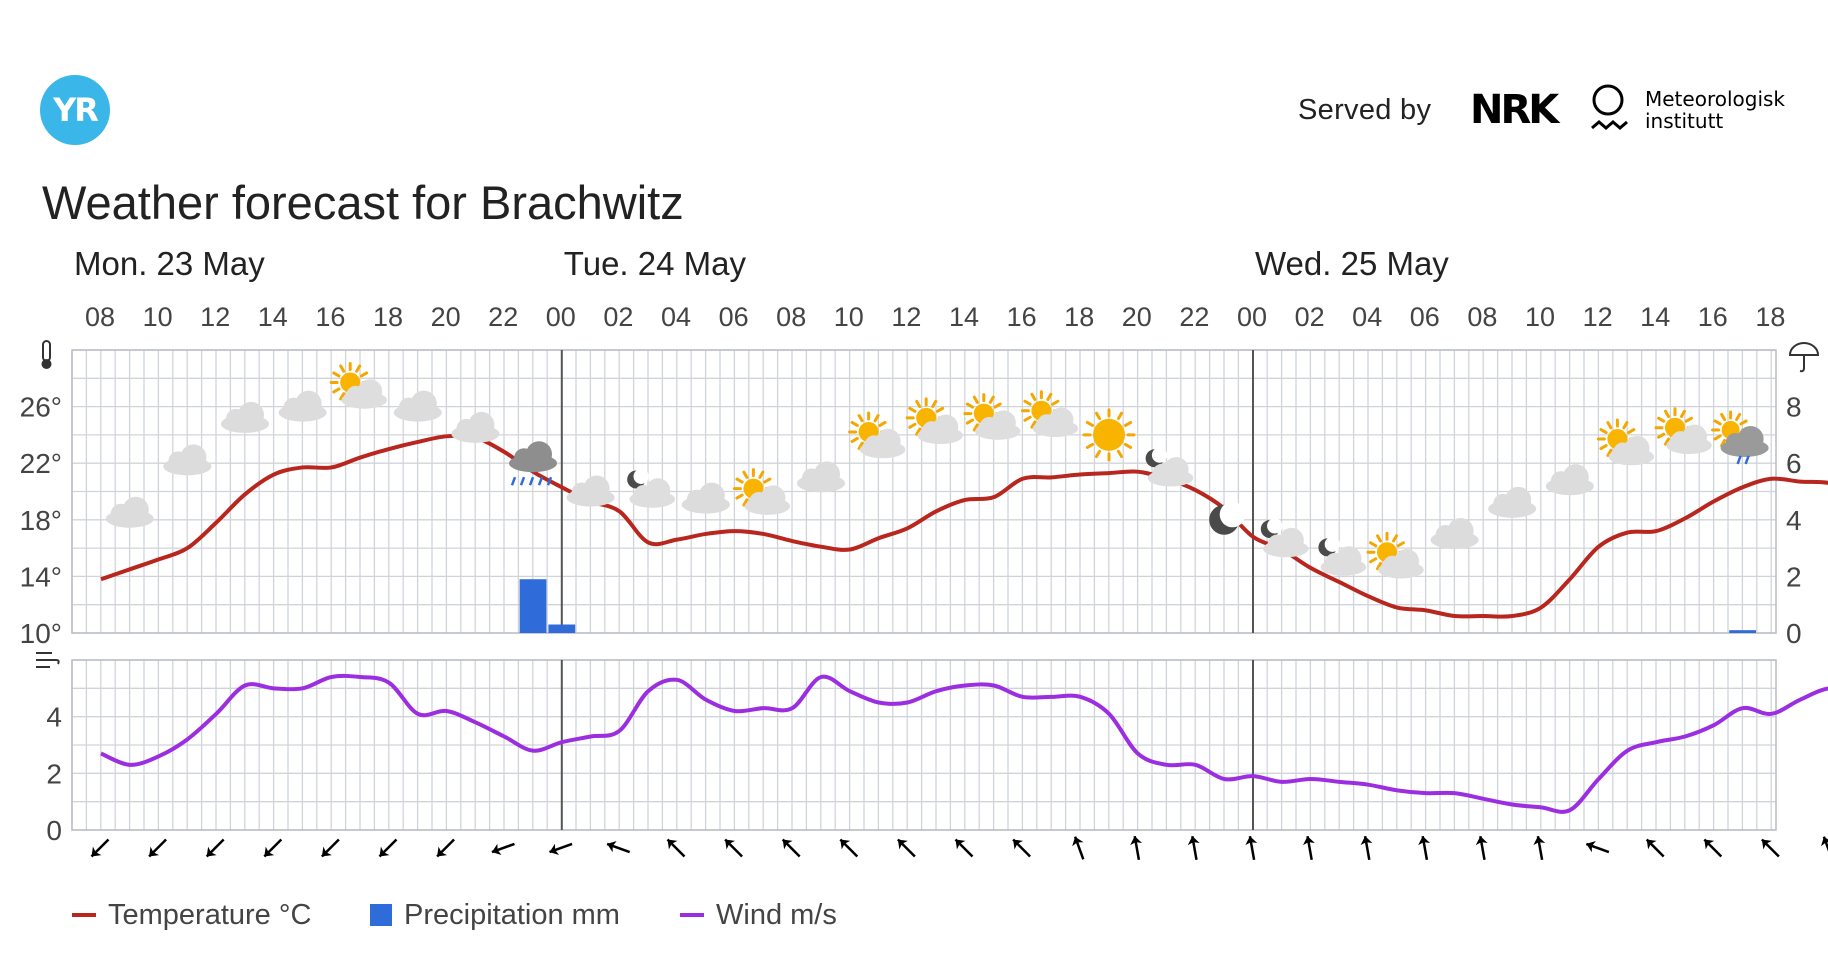 The width and height of the screenshot is (1828, 955). Describe the element at coordinates (54, 773) in the screenshot. I see `wind-y-tick: 2` at that location.